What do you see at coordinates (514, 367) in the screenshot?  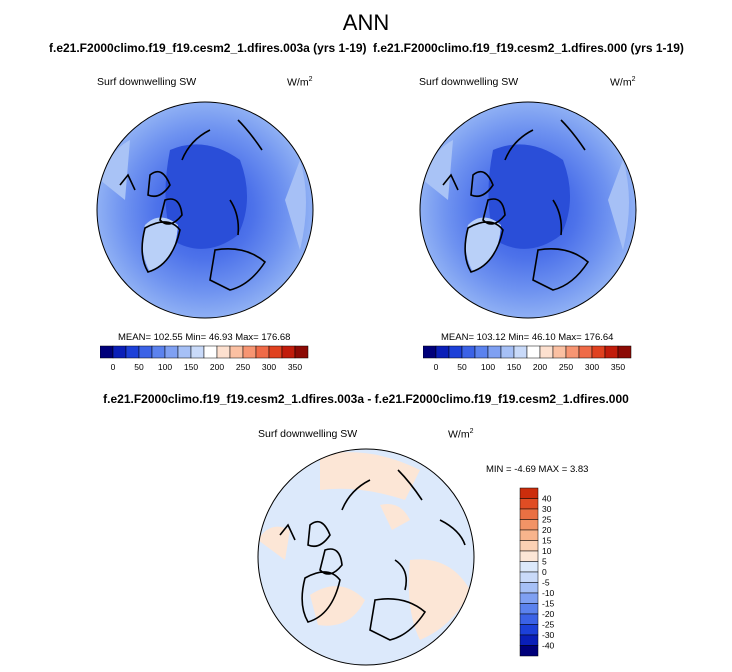 I see `colorbar-right-tick-label: 150` at bounding box center [514, 367].